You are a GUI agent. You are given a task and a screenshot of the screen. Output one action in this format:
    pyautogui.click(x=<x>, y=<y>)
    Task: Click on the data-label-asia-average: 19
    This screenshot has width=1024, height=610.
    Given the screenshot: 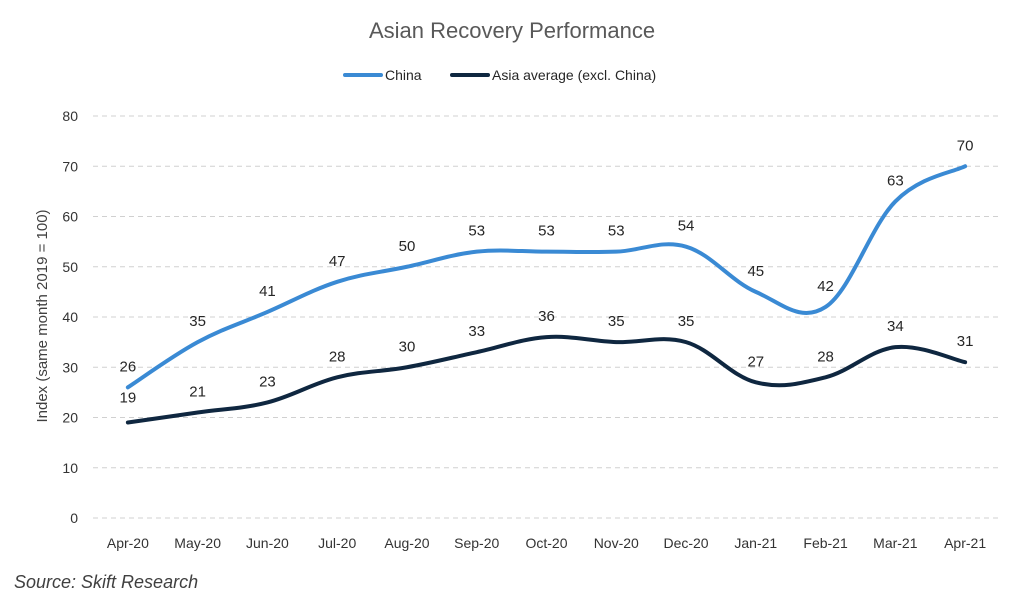 What is the action you would take?
    pyautogui.click(x=128, y=398)
    